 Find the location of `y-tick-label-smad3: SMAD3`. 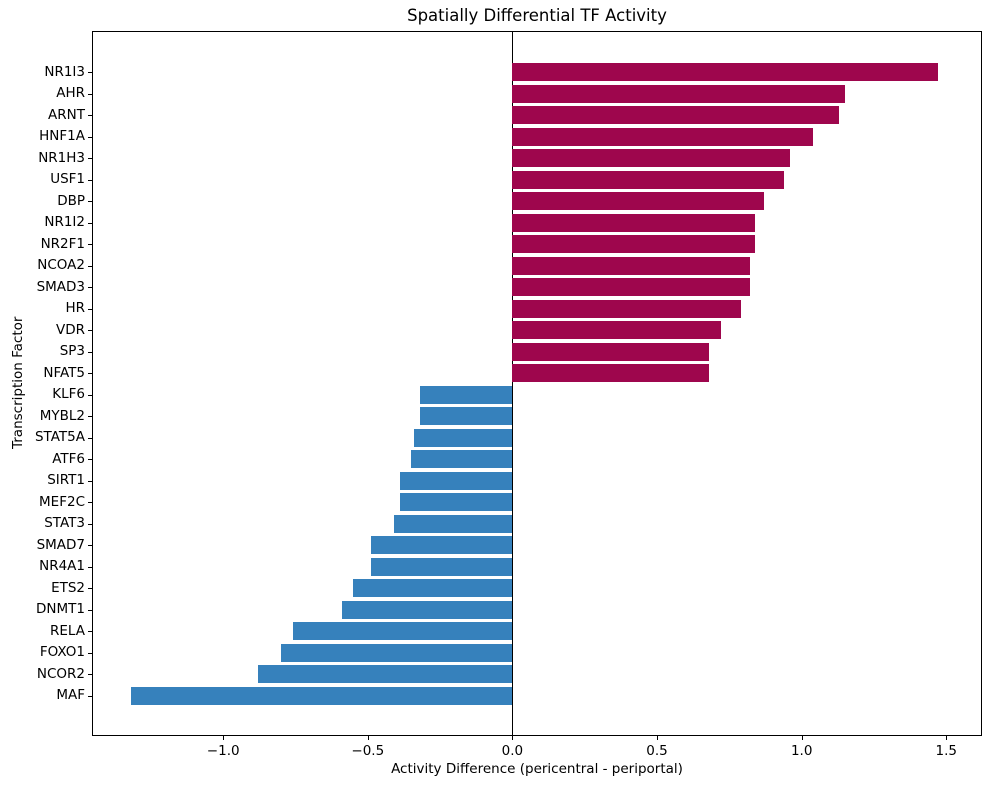

y-tick-label-smad3: SMAD3 is located at coordinates (60, 286).